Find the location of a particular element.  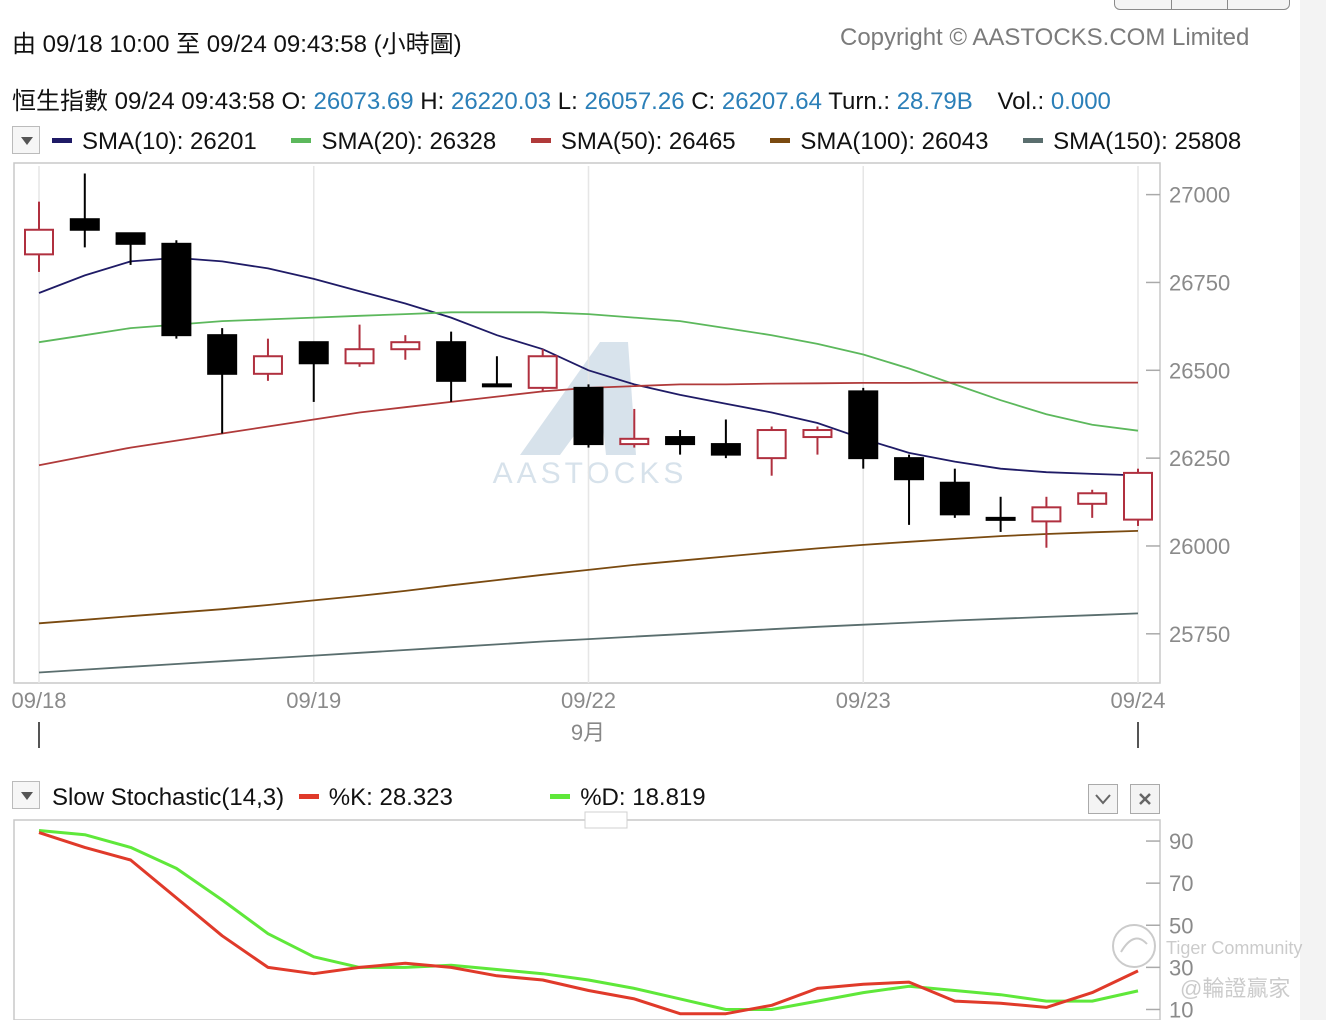

close-label: C: is located at coordinates (703, 101).